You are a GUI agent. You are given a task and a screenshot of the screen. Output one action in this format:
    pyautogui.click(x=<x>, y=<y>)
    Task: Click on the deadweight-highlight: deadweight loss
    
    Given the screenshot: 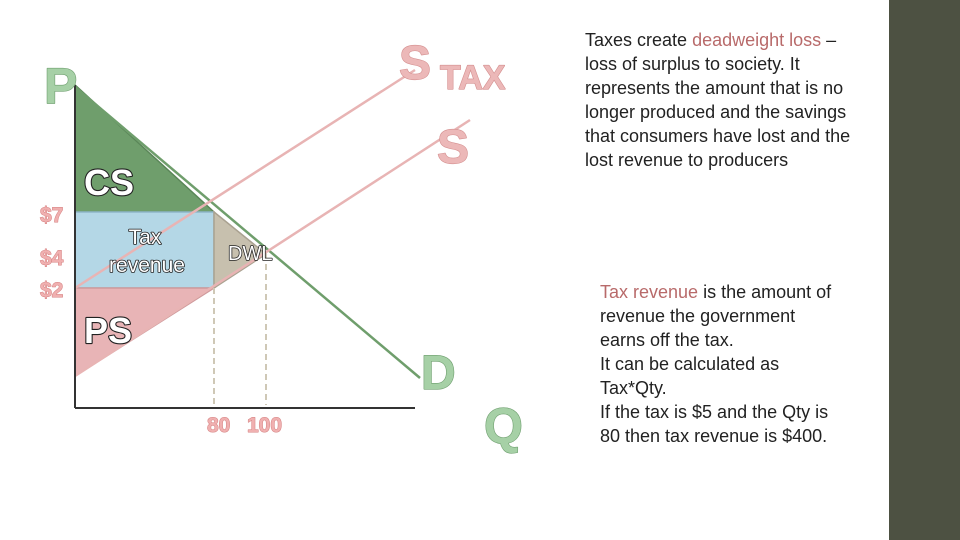 What is the action you would take?
    pyautogui.click(x=757, y=40)
    